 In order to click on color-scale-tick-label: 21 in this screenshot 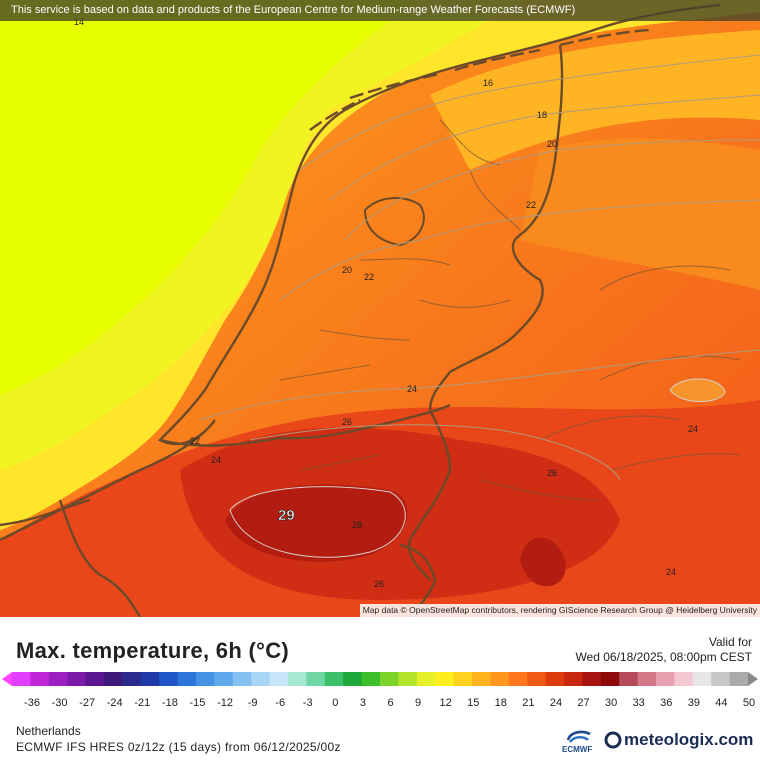, I will do `click(528, 703)`.